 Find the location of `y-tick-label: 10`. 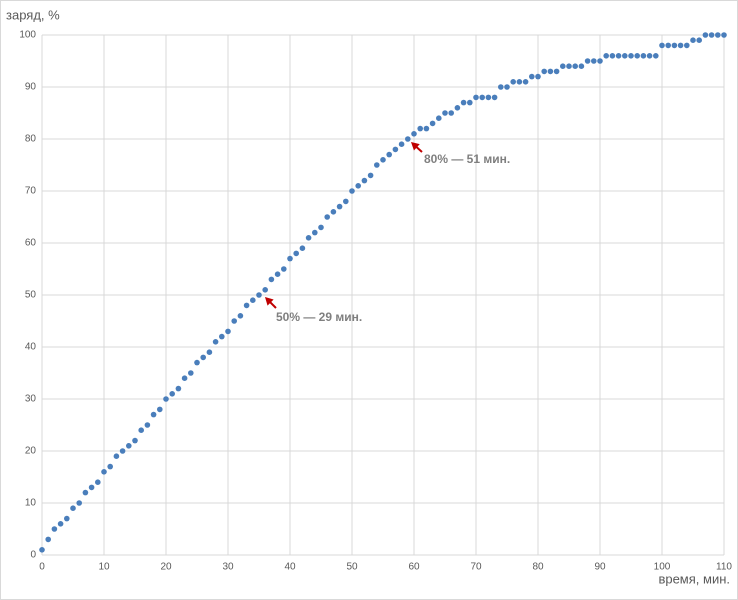

y-tick-label: 10 is located at coordinates (31, 503).